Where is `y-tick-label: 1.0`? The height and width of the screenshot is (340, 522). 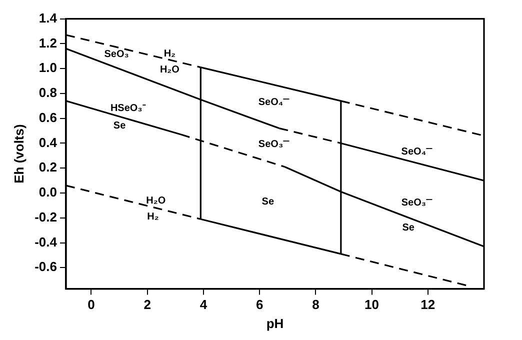
y-tick-label: 1.0 is located at coordinates (47, 68).